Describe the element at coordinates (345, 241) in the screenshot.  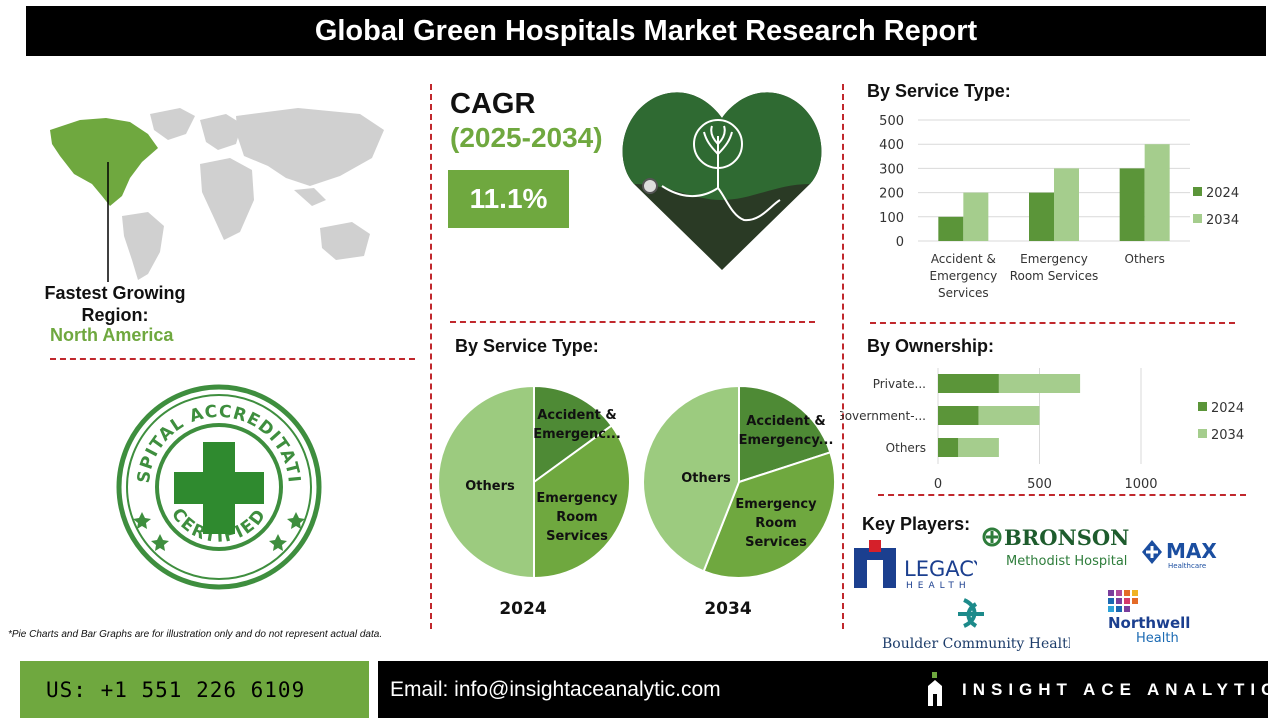
I see `map-australia` at that location.